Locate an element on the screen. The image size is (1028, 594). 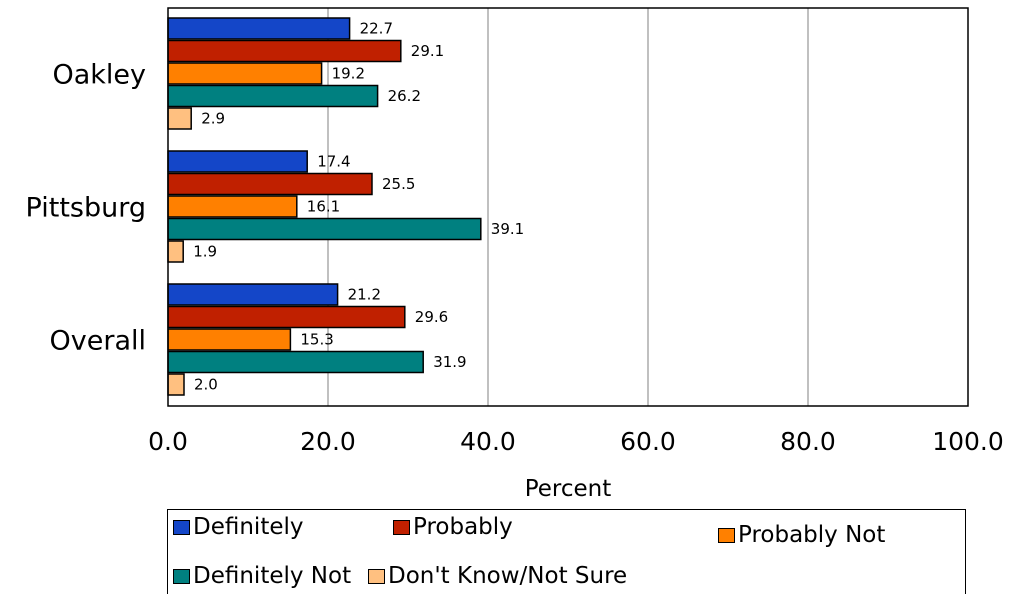
legend-label: Definitely is located at coordinates (248, 527).